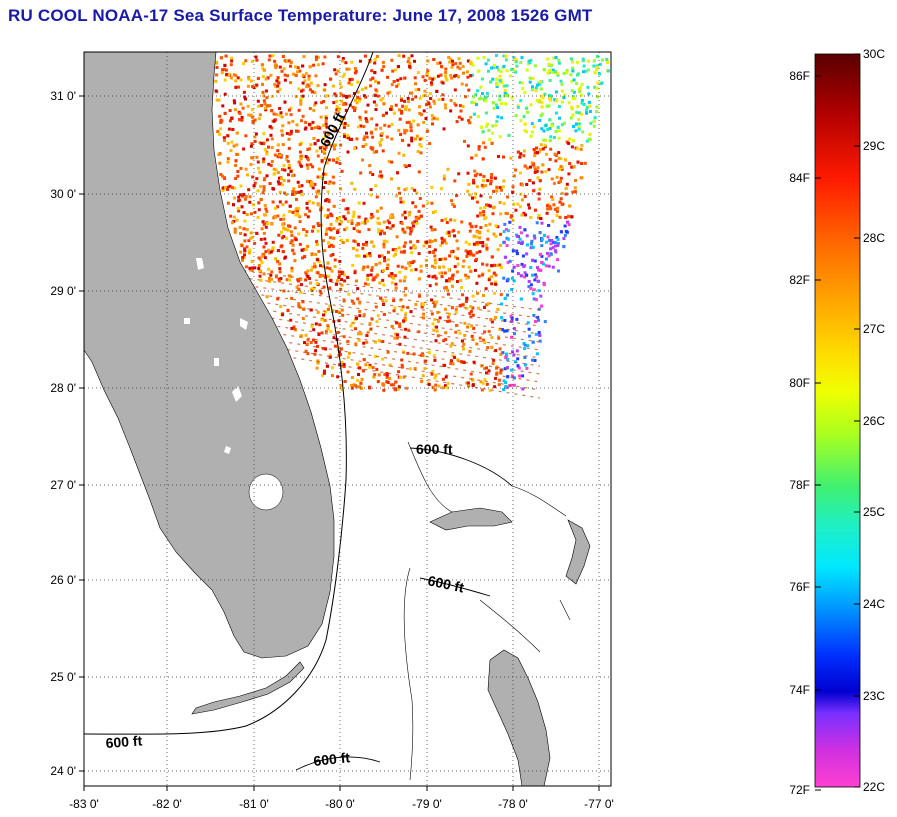  Describe the element at coordinates (874, 604) in the screenshot. I see `colorbar-c-label: 24C` at that location.